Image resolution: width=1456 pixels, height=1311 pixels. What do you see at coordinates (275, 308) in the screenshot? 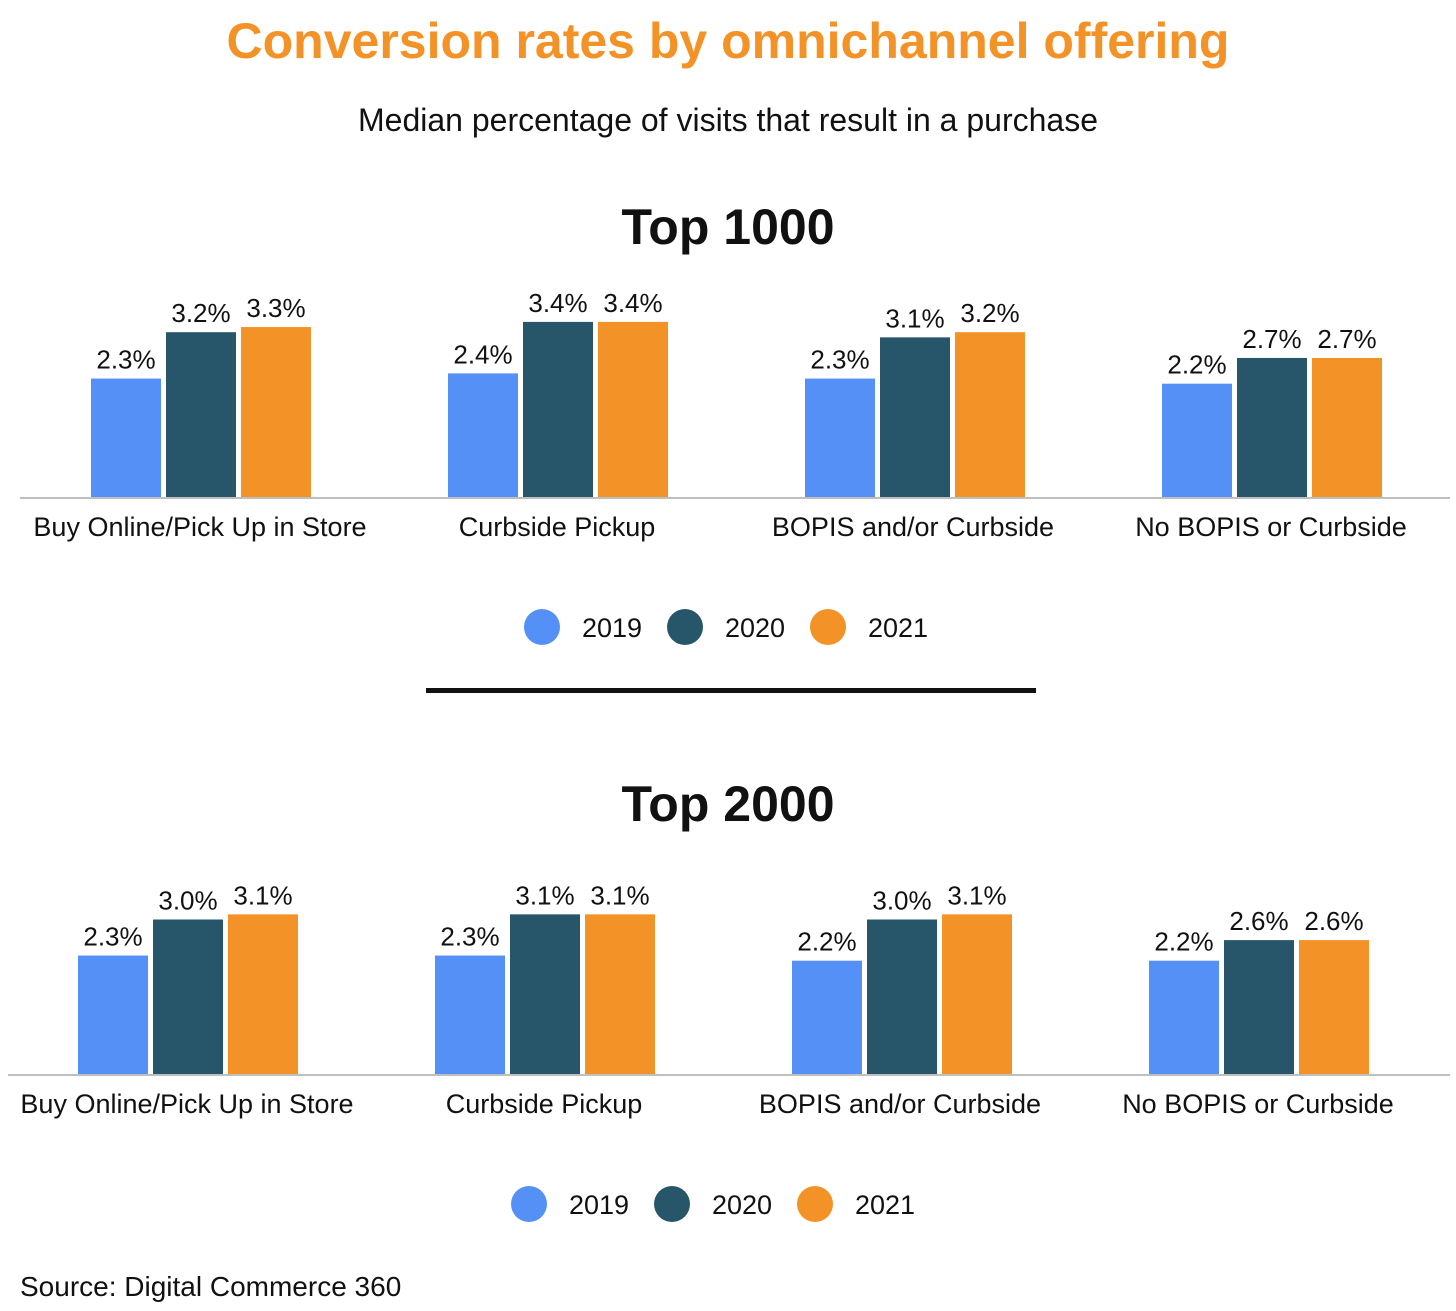
I see `chart-0-value-label: 3.3%` at bounding box center [275, 308].